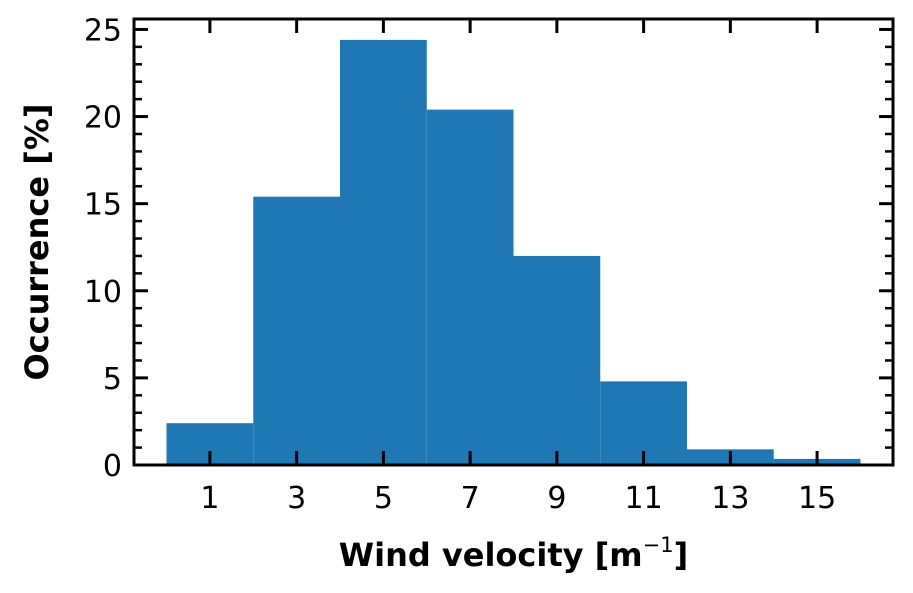  What do you see at coordinates (112, 466) in the screenshot?
I see `y-tick-label: 0` at bounding box center [112, 466].